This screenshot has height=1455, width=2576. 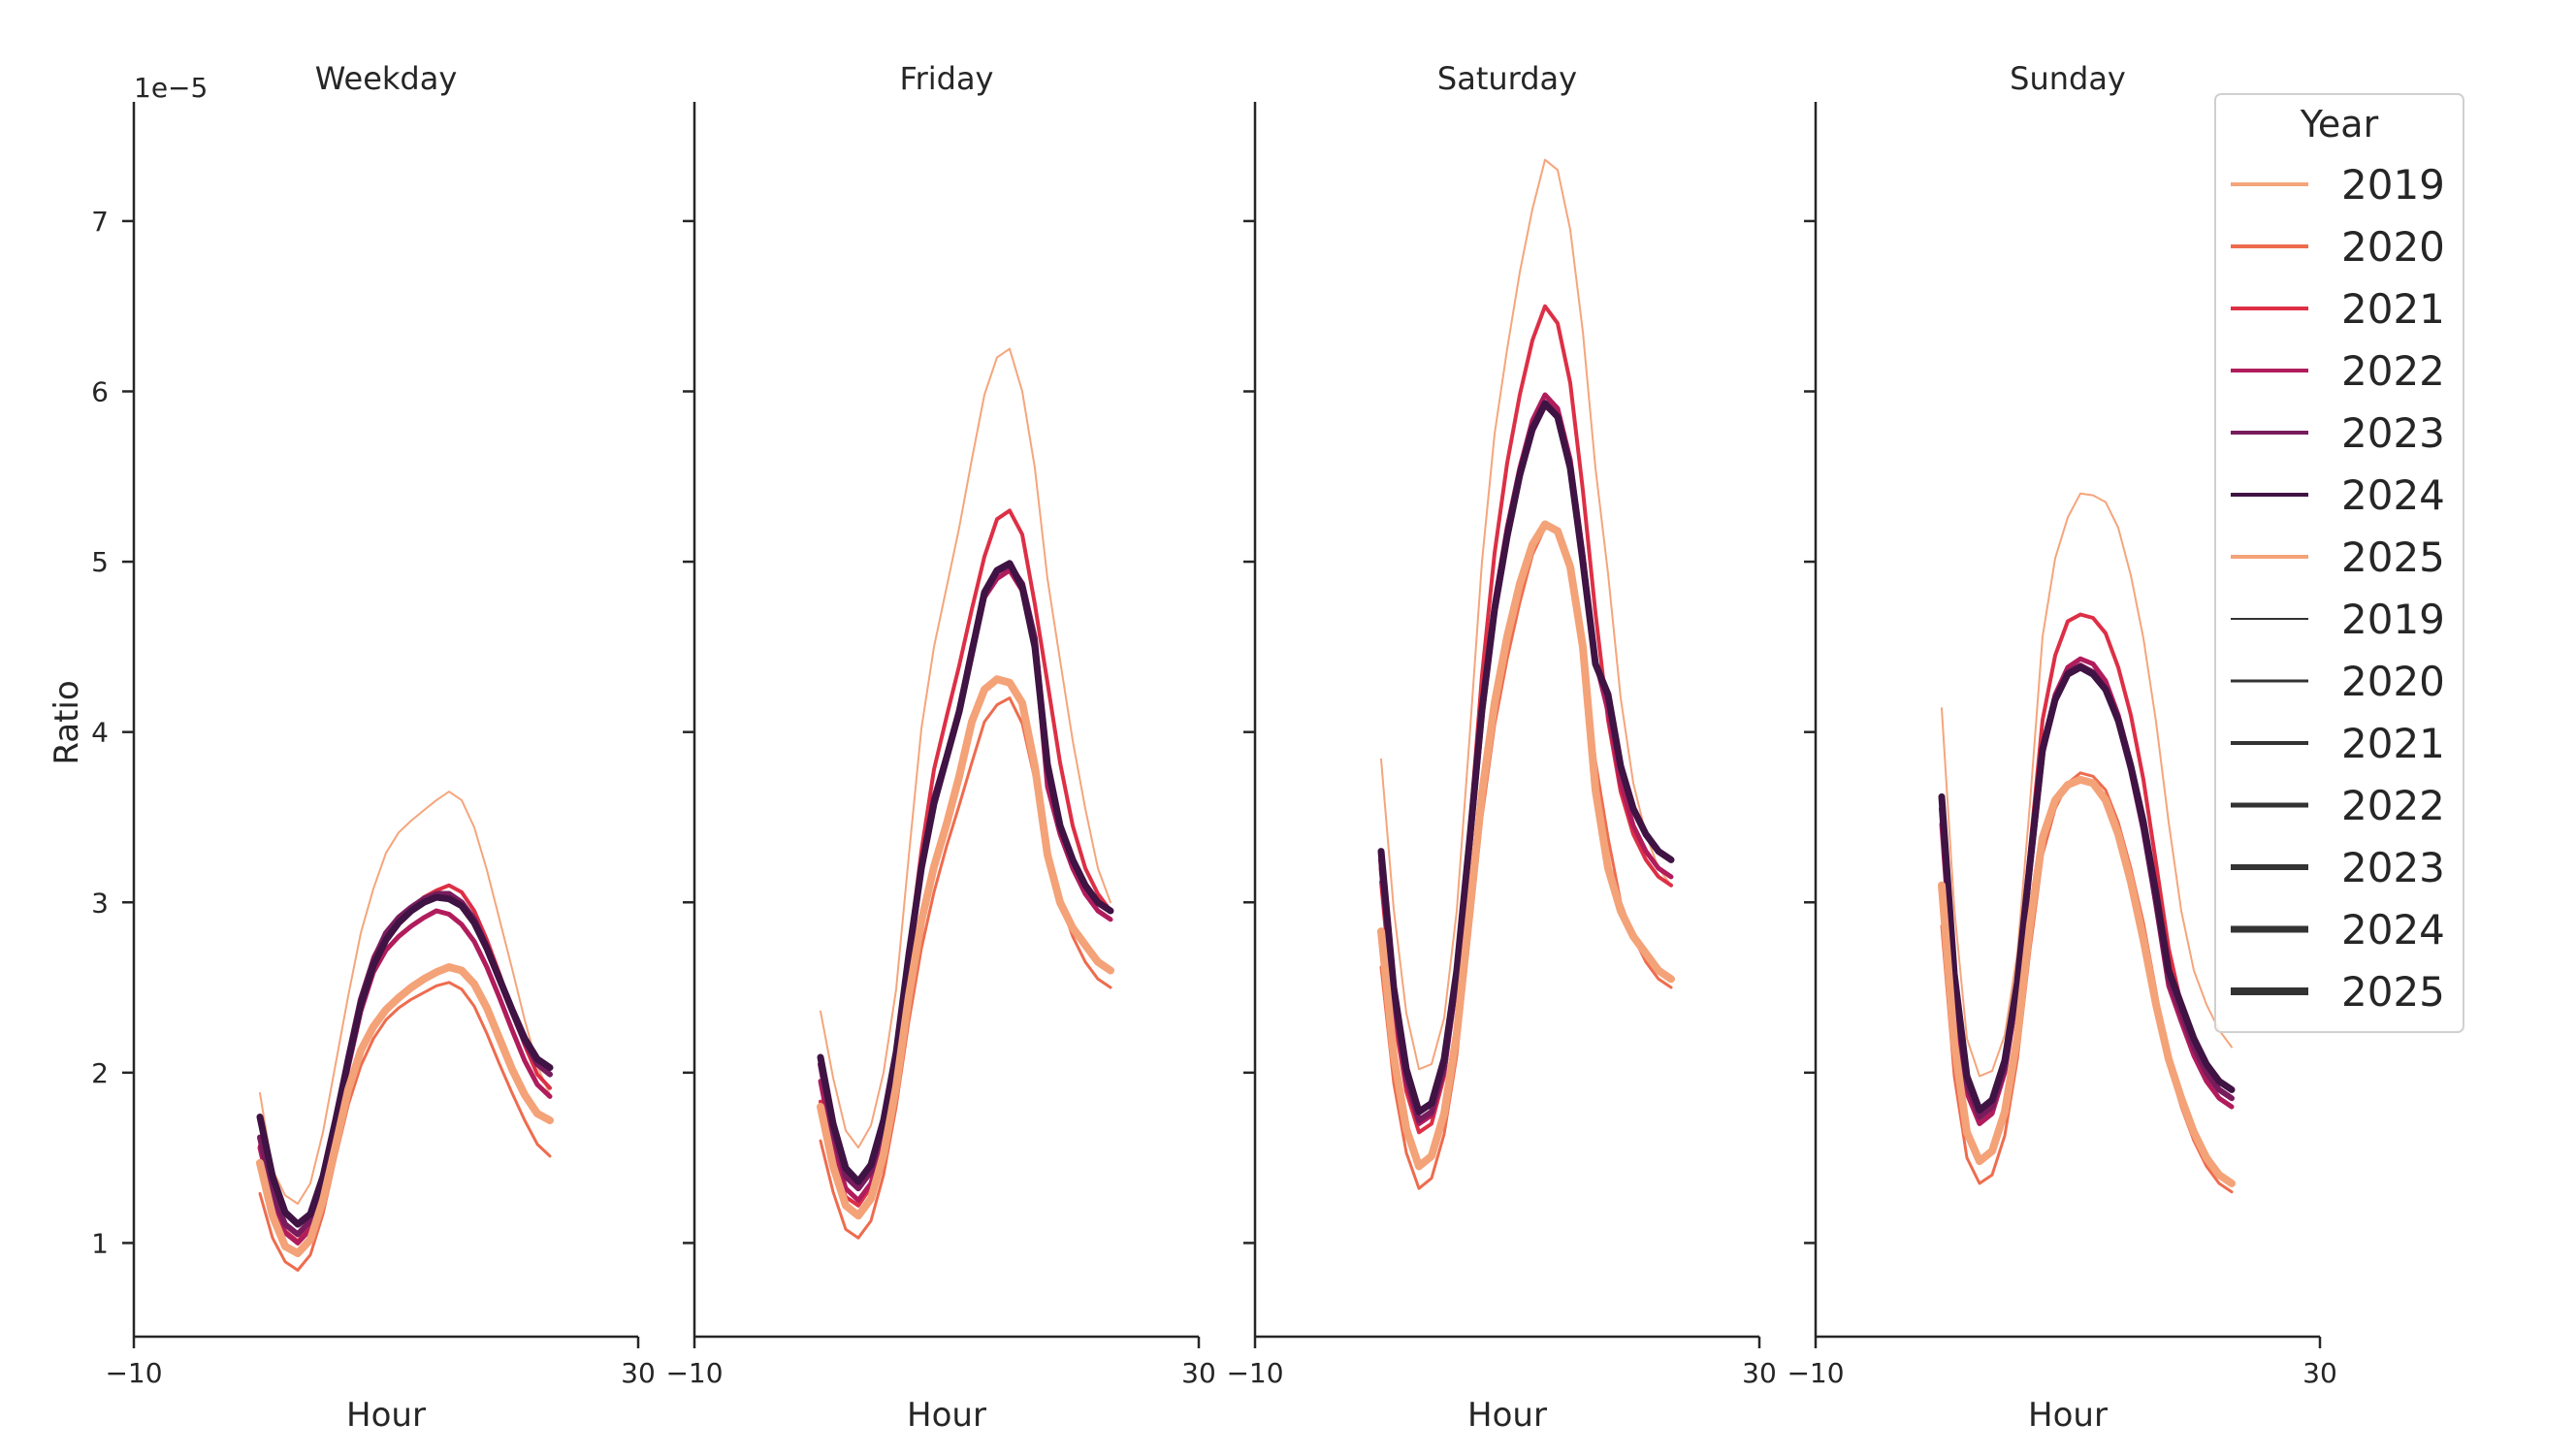 What do you see at coordinates (2393, 743) in the screenshot?
I see `legend-label-size-2021: 2021` at bounding box center [2393, 743].